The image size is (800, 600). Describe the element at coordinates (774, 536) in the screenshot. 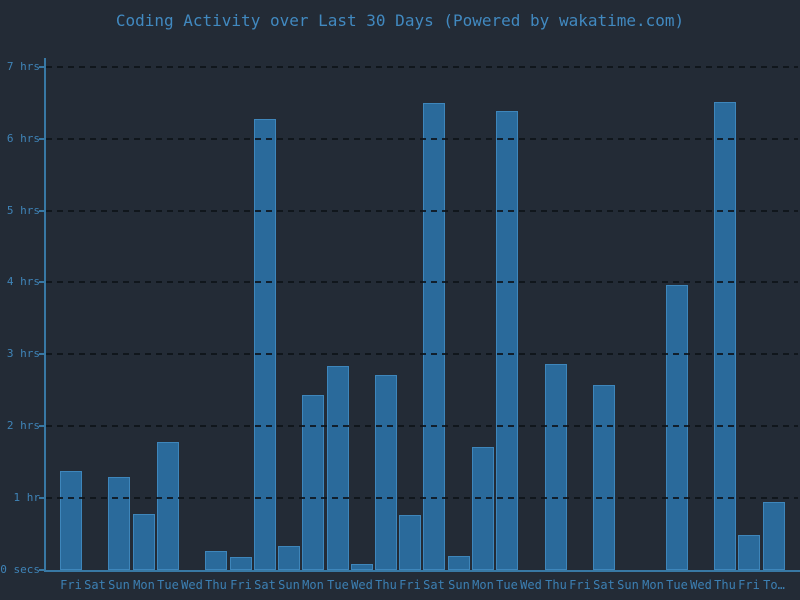

I see `bar-day-30-To` at that location.